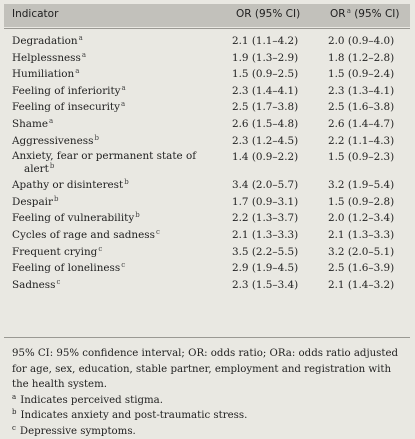 The width and height of the screenshot is (415, 439). What do you see at coordinates (265, 268) in the screenshot?
I see `or-cell: 2.9 (1.9–4.5)` at bounding box center [265, 268].